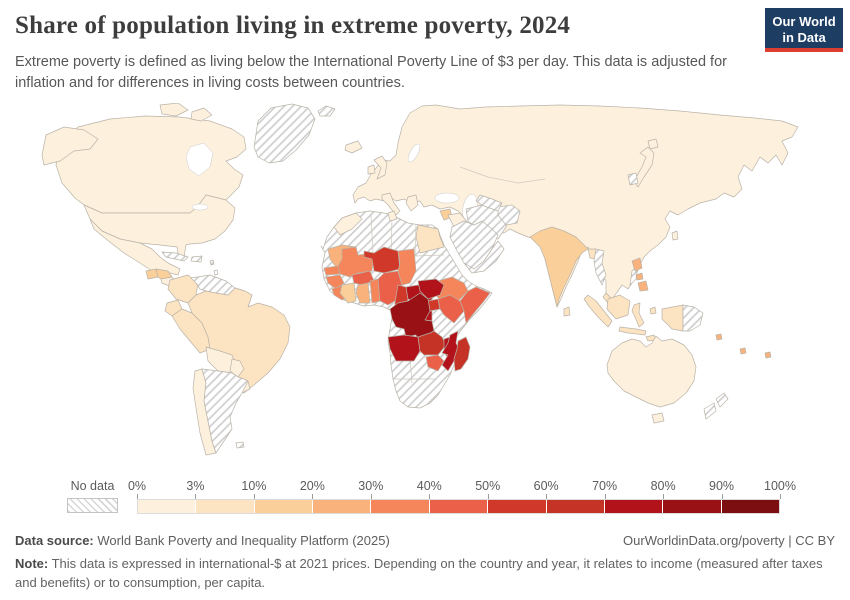 The width and height of the screenshot is (850, 600). Describe the element at coordinates (375, 291) in the screenshot. I see `country-togo-benin` at that location.